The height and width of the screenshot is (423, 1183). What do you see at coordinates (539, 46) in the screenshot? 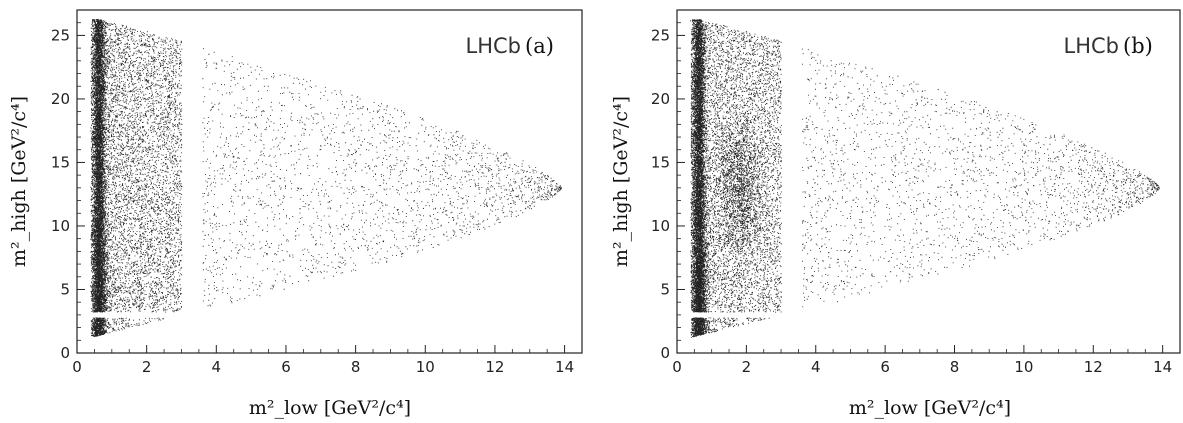
I see `panel-tag: (a)` at bounding box center [539, 46].